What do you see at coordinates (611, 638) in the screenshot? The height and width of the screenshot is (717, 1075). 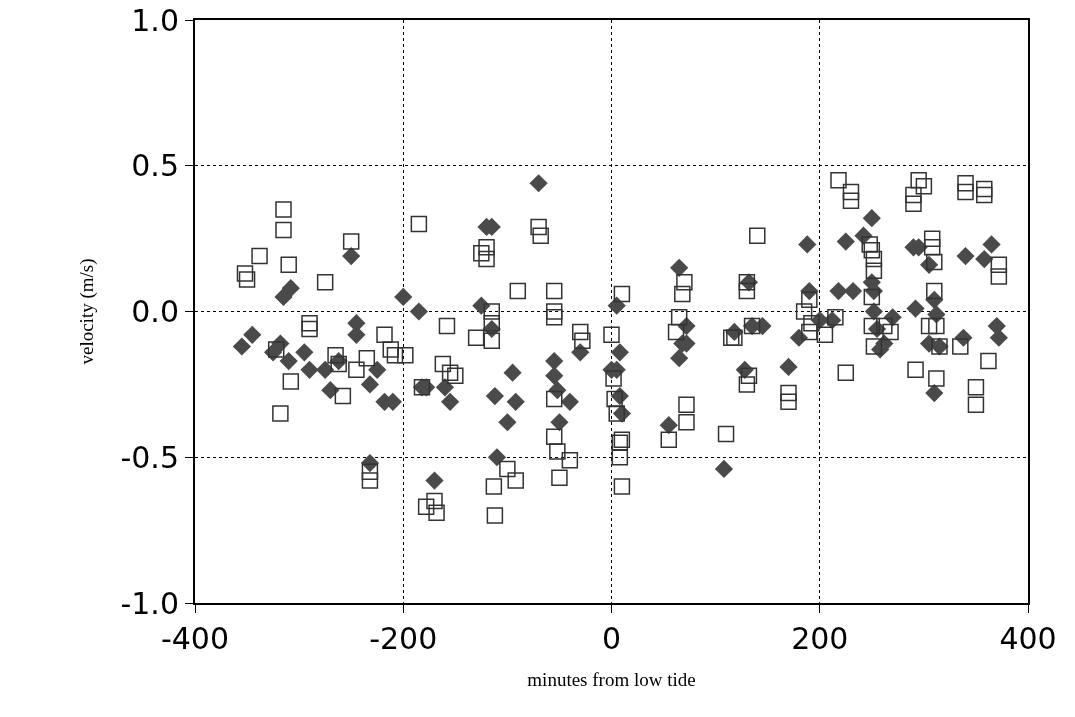 I see `x-tick-label: 0` at bounding box center [611, 638].